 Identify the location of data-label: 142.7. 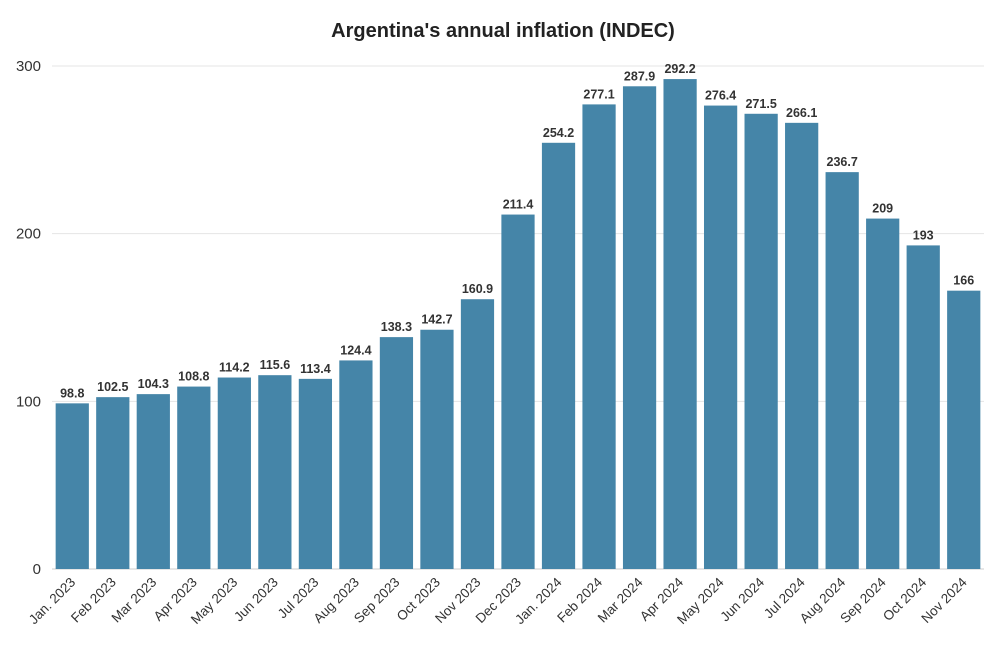
(436, 320).